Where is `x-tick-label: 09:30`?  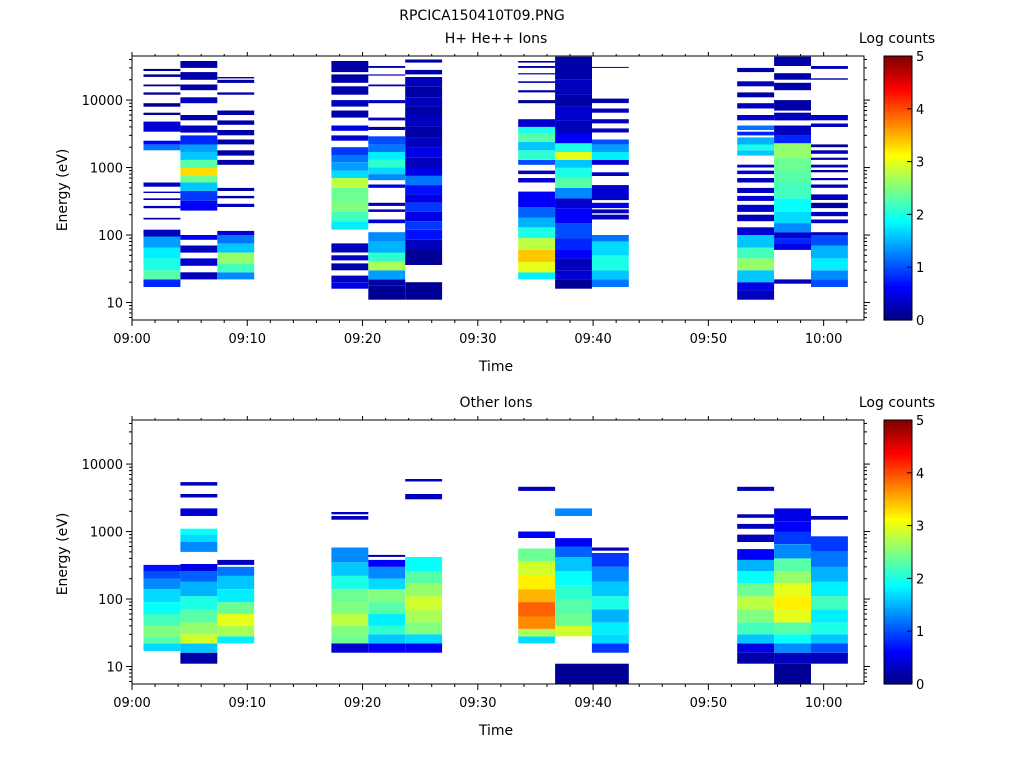 x-tick-label: 09:30 is located at coordinates (477, 703).